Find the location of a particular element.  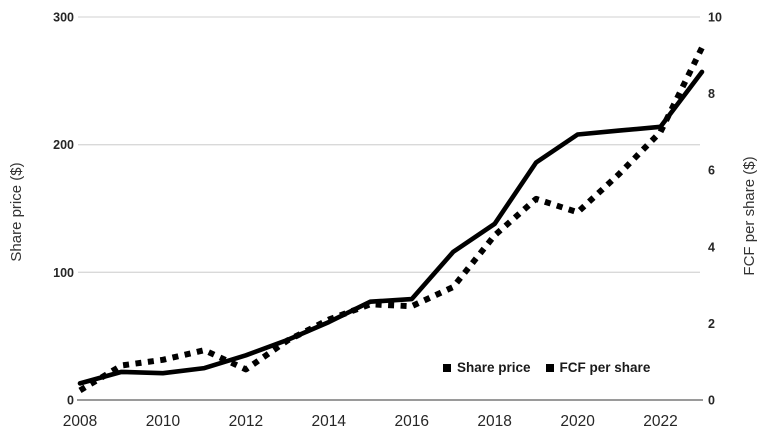

x-axis-tick-label: 2014 is located at coordinates (329, 421).